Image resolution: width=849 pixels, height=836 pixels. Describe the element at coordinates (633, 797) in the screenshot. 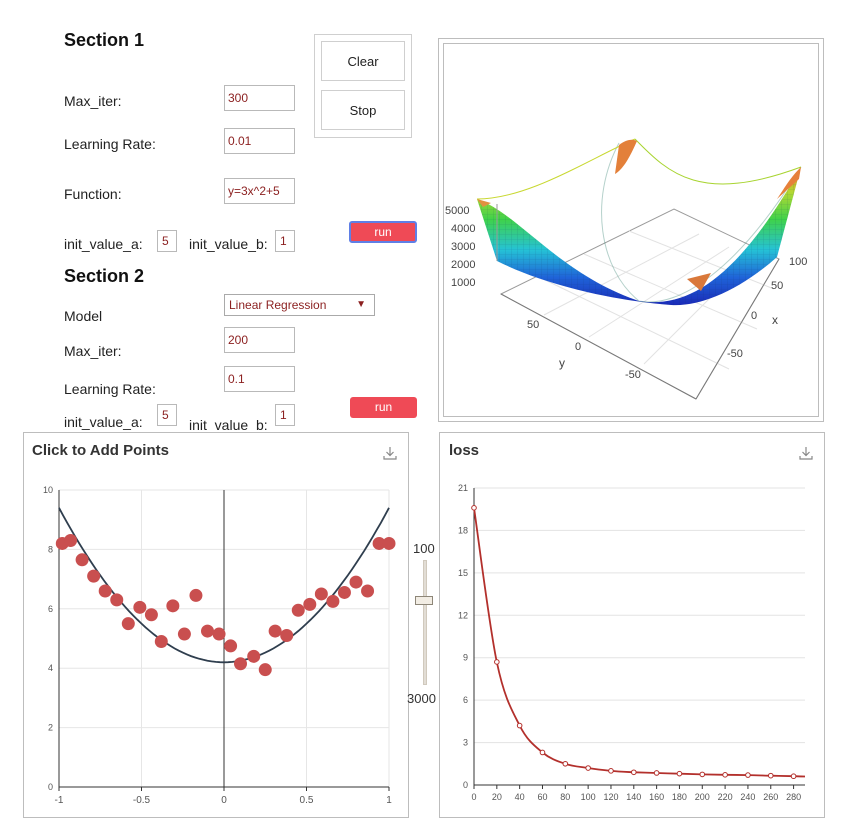

I see `x-tick-label: 140` at that location.